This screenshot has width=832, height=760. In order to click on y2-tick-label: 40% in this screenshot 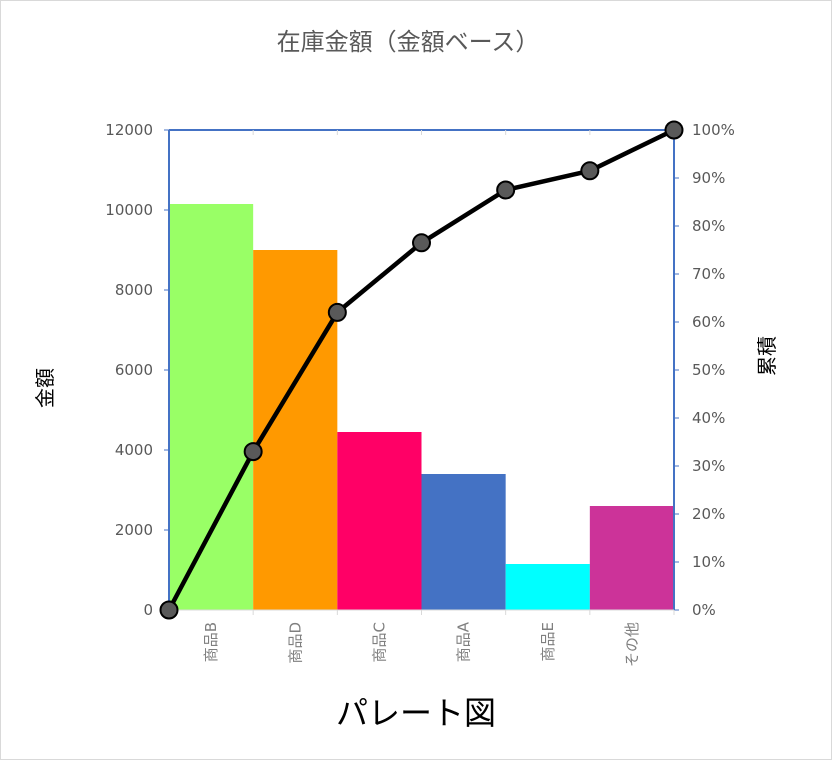, I will do `click(708, 418)`.